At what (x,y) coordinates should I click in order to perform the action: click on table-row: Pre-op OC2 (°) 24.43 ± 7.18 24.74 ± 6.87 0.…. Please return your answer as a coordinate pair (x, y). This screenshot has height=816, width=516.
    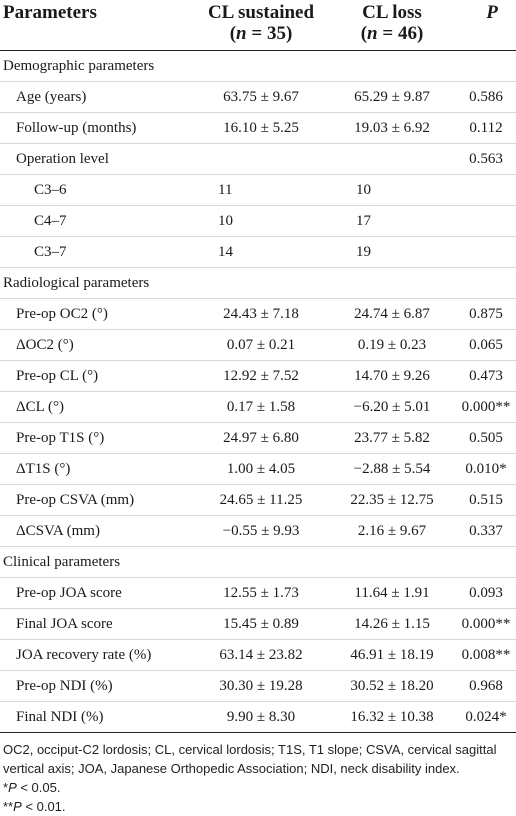
    Looking at the image, I should click on (258, 314).